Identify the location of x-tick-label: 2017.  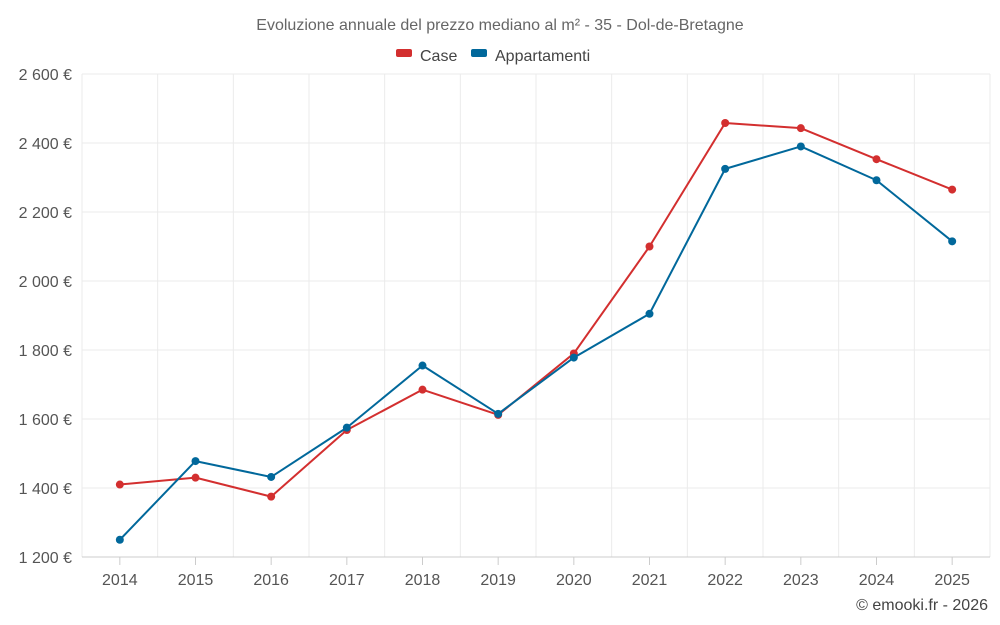
(347, 580).